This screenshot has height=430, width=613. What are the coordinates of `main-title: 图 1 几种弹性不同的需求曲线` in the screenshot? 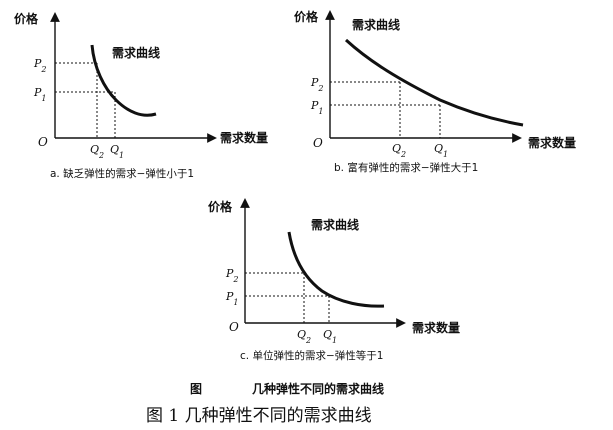 It's located at (259, 416).